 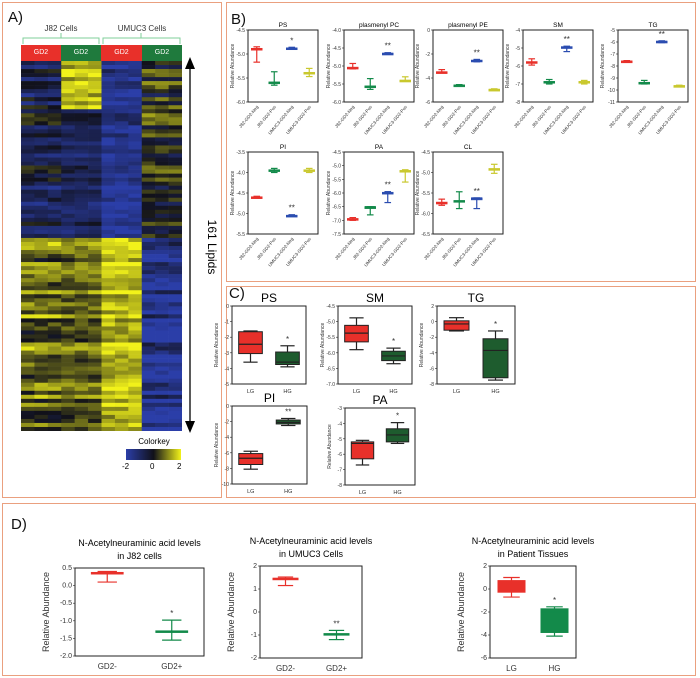 What do you see at coordinates (330, 323) in the screenshot?
I see `y-tick-label: -5.0` at bounding box center [330, 323].